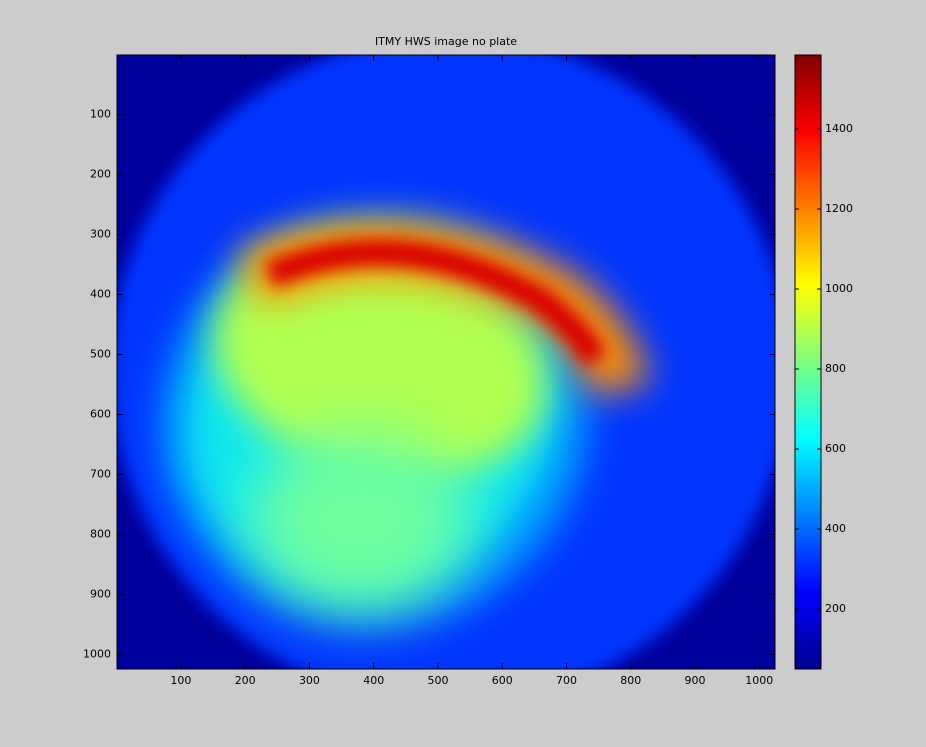 Image resolution: width=926 pixels, height=747 pixels. Describe the element at coordinates (100, 114) in the screenshot. I see `y-tick-label: 100` at that location.